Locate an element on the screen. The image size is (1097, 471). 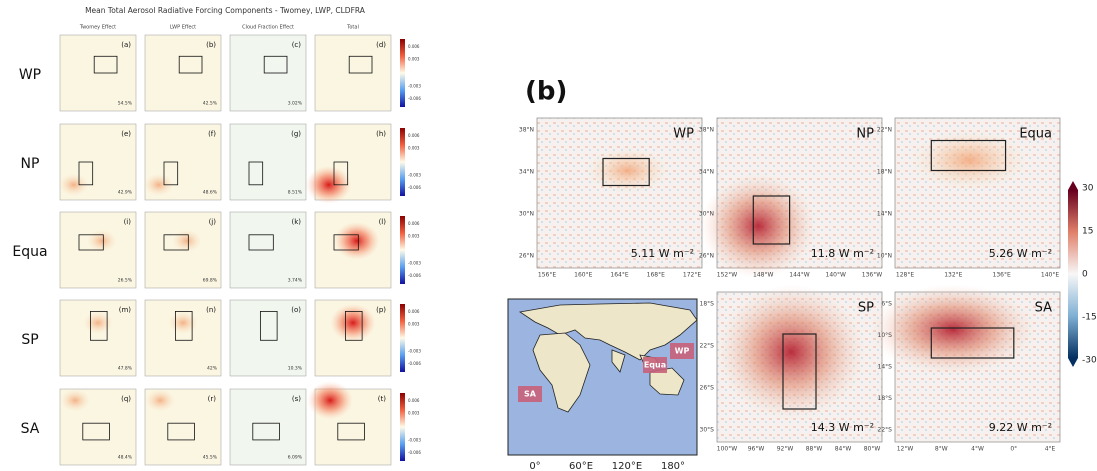
region-marker-label: Equa is located at coordinates (655, 365).